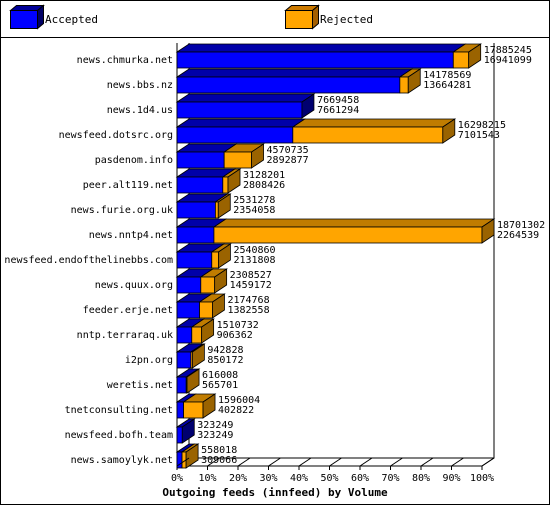 The height and width of the screenshot is (505, 550). I want to click on value-label-total: 3128201, so click(264, 175).